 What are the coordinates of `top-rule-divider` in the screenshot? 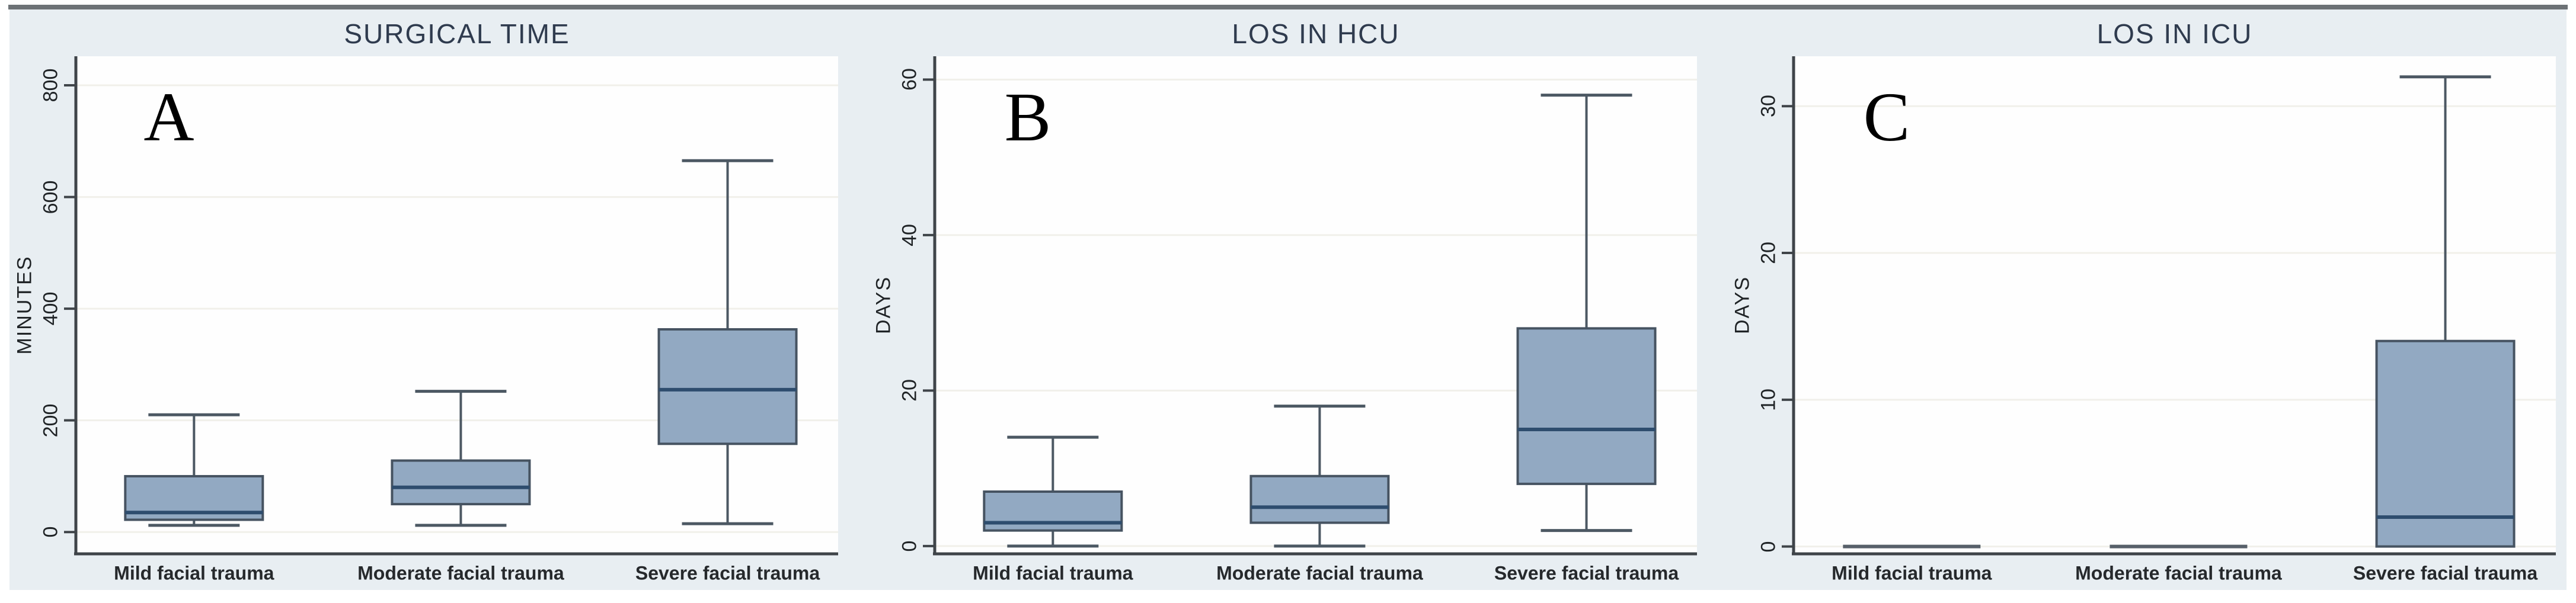 It's located at (1288, 7).